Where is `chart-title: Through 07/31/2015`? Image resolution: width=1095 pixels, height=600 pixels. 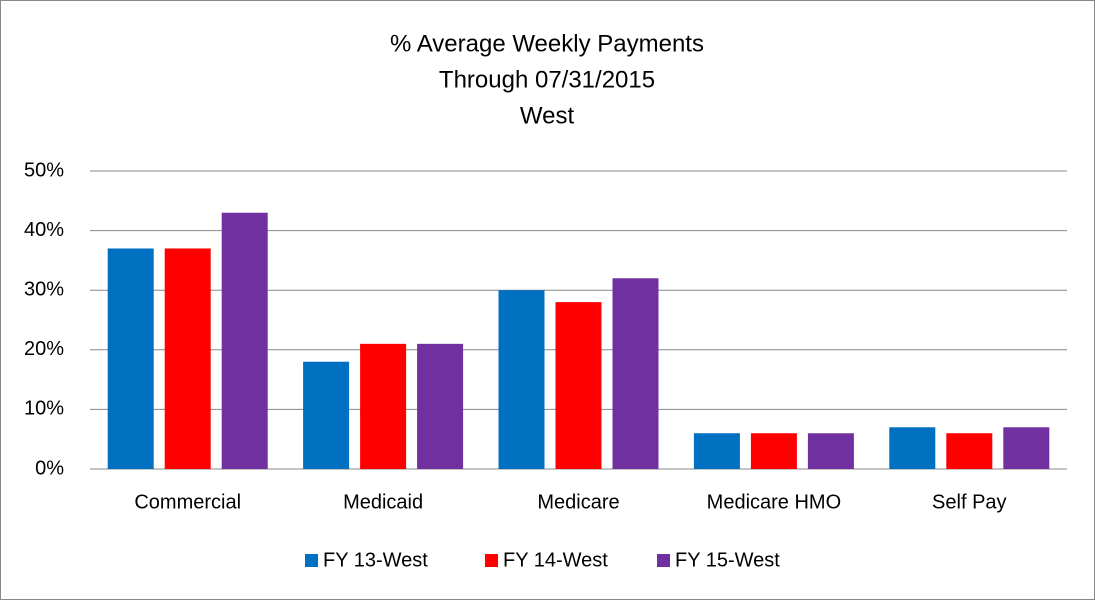 chart-title: Through 07/31/2015 is located at coordinates (547, 79).